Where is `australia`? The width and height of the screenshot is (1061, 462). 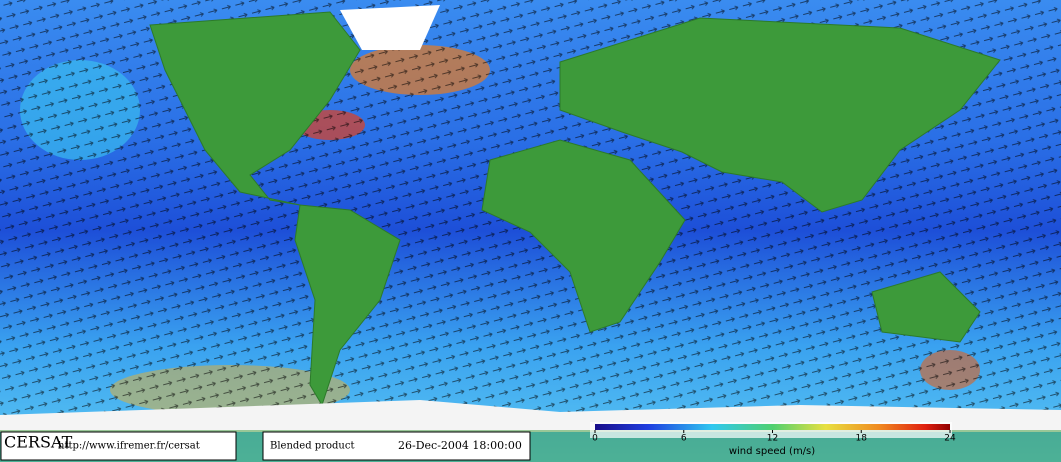 australia is located at coordinates (926, 307).